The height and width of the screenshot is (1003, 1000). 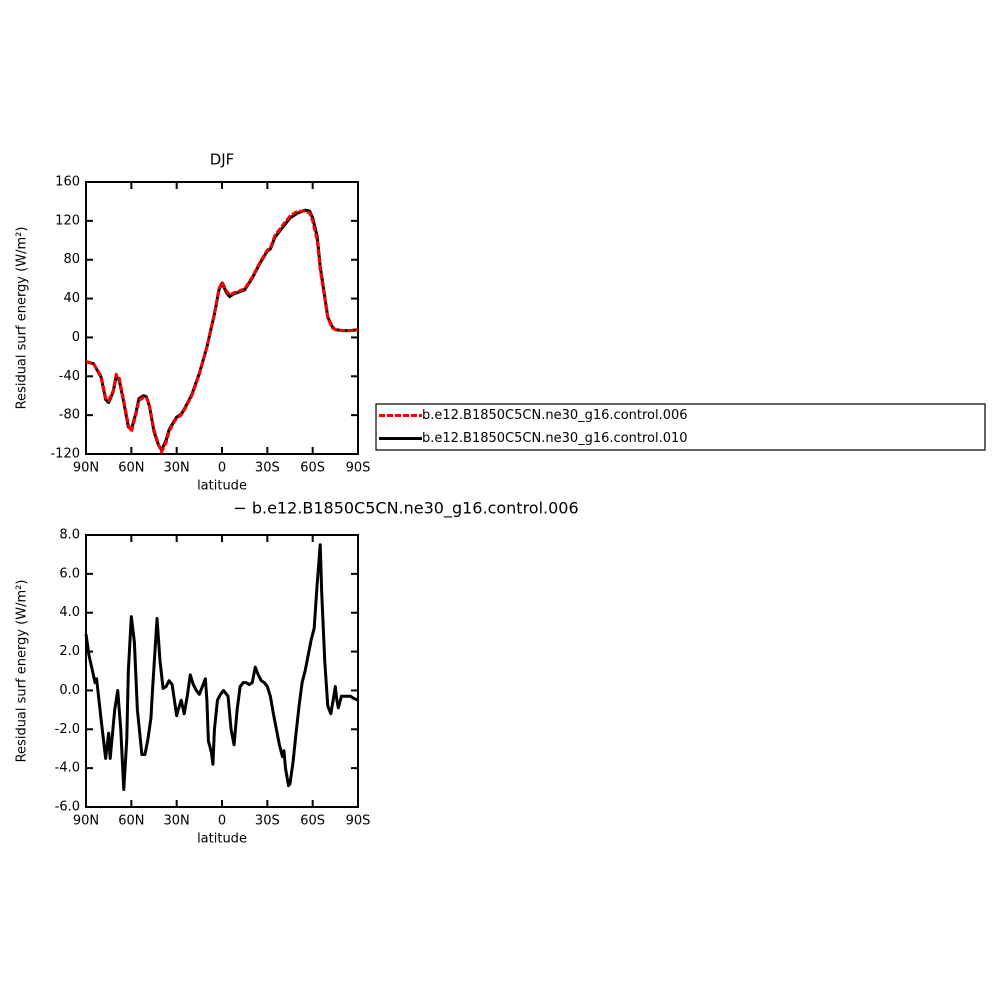 What do you see at coordinates (69, 612) in the screenshot?
I see `y-tick-label: 4.0` at bounding box center [69, 612].